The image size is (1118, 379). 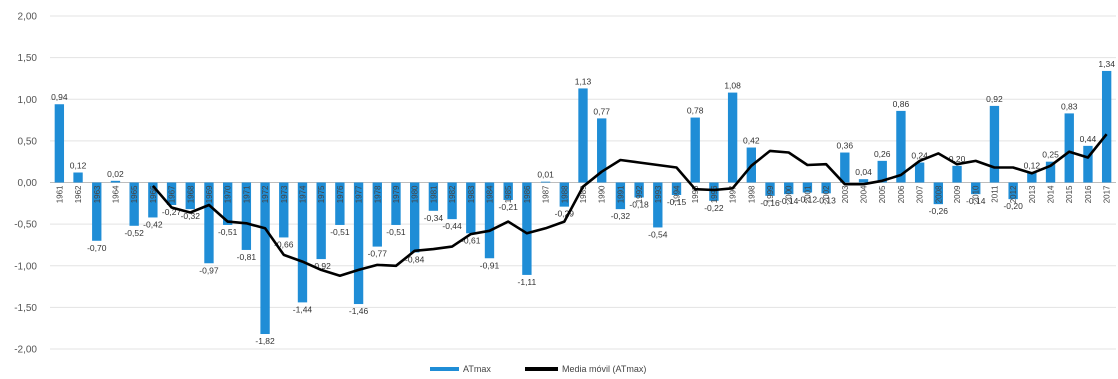 I want to click on y-tick-label: -0,50, so click(x=25, y=225).